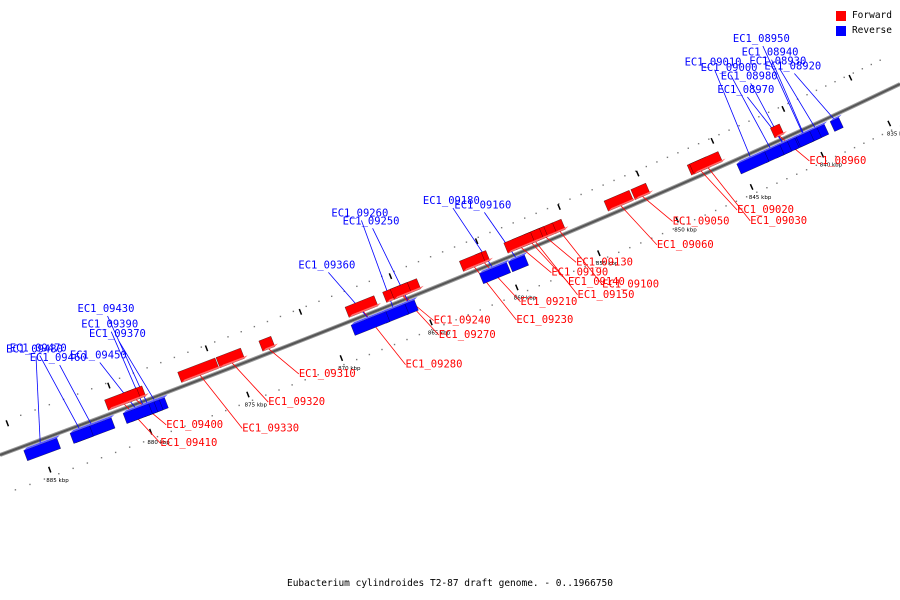  What do you see at coordinates (117, 334) in the screenshot?
I see `reverse-gene-label: EC1_09370` at bounding box center [117, 334].